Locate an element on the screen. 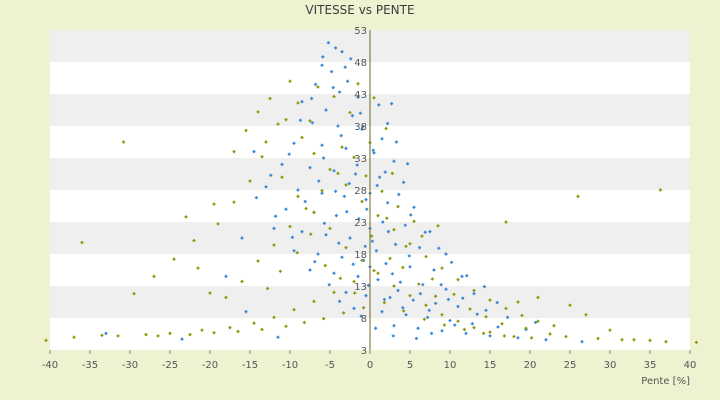 The height and width of the screenshot is (400, 720). x-tick-label: 25 is located at coordinates (570, 365).